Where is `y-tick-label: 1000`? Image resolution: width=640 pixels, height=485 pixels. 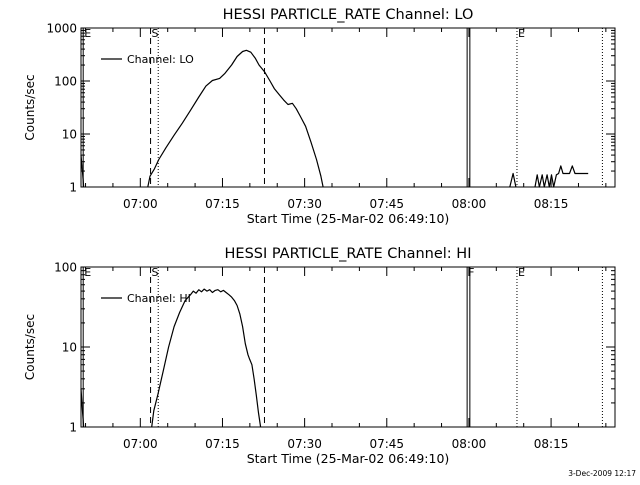
y-tick-label: 1000 is located at coordinates (61, 29).